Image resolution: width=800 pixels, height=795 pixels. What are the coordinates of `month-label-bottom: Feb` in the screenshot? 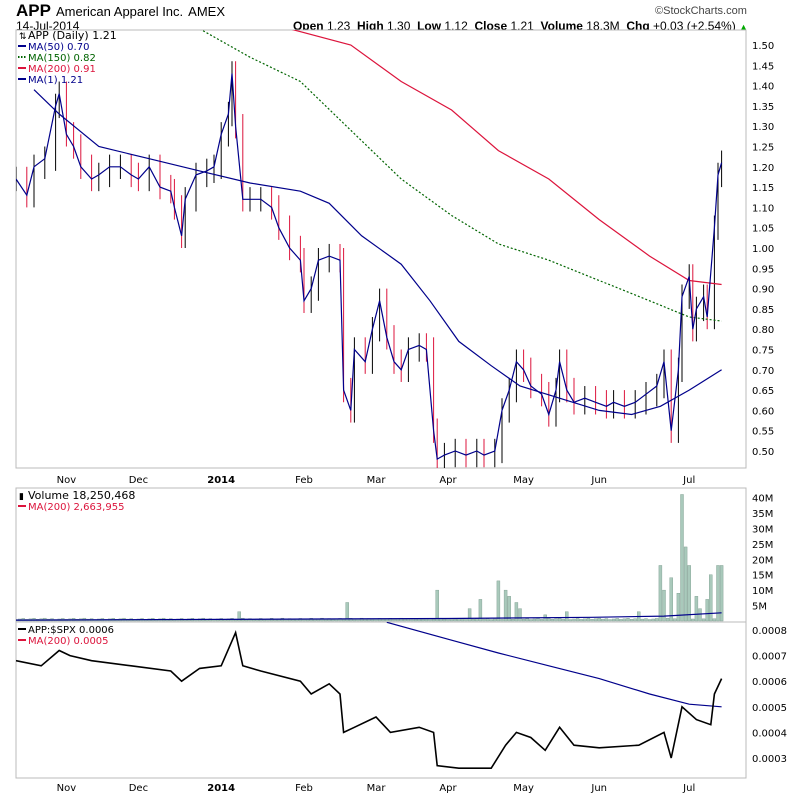 It's located at (304, 788).